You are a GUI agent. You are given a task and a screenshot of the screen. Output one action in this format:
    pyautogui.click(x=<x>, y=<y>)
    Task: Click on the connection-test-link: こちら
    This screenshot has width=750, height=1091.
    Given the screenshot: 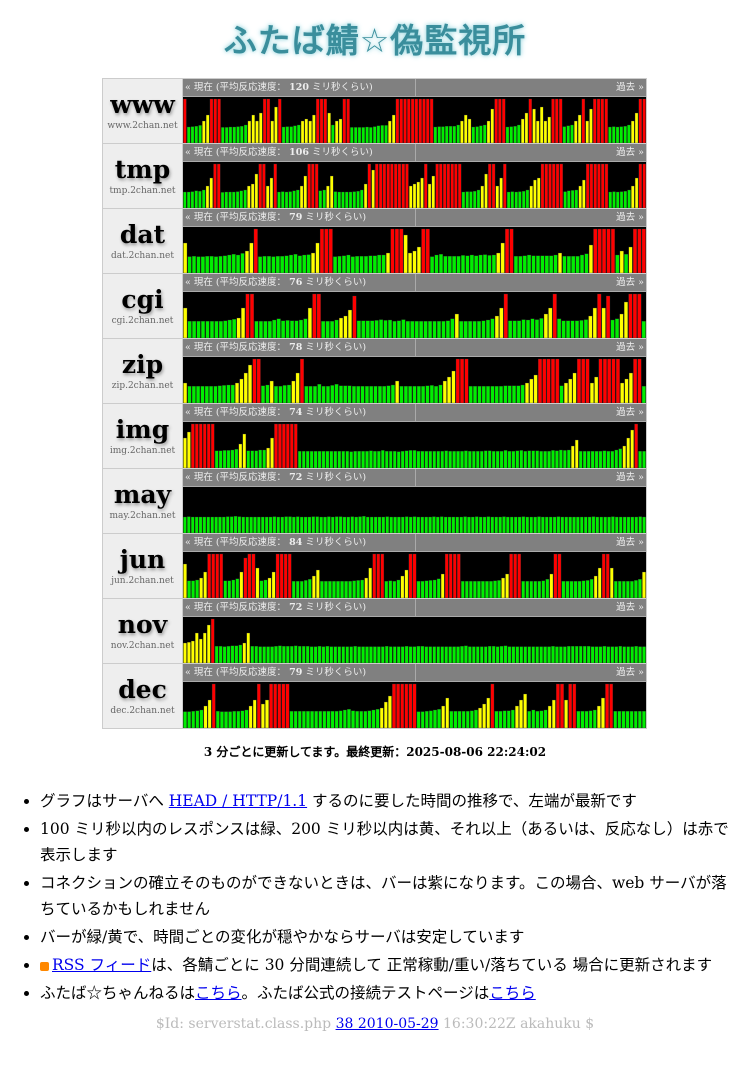 What is the action you would take?
    pyautogui.click(x=512, y=993)
    